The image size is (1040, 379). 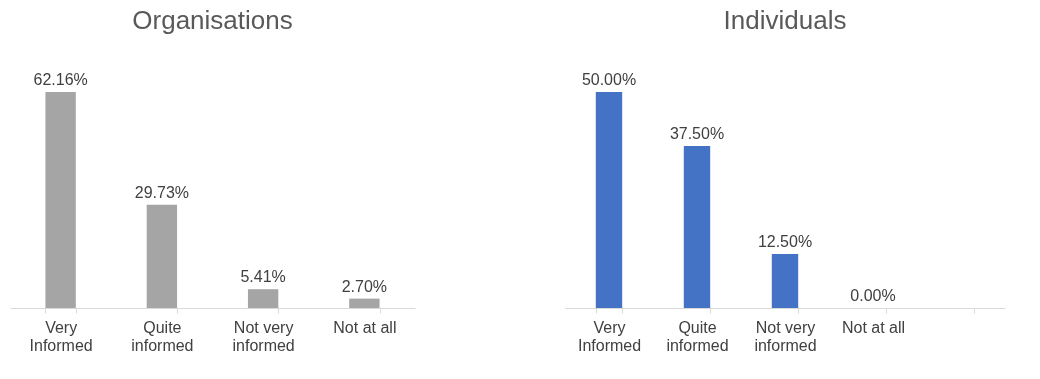 What do you see at coordinates (60, 79) in the screenshot?
I see `data-label: 62.16%` at bounding box center [60, 79].